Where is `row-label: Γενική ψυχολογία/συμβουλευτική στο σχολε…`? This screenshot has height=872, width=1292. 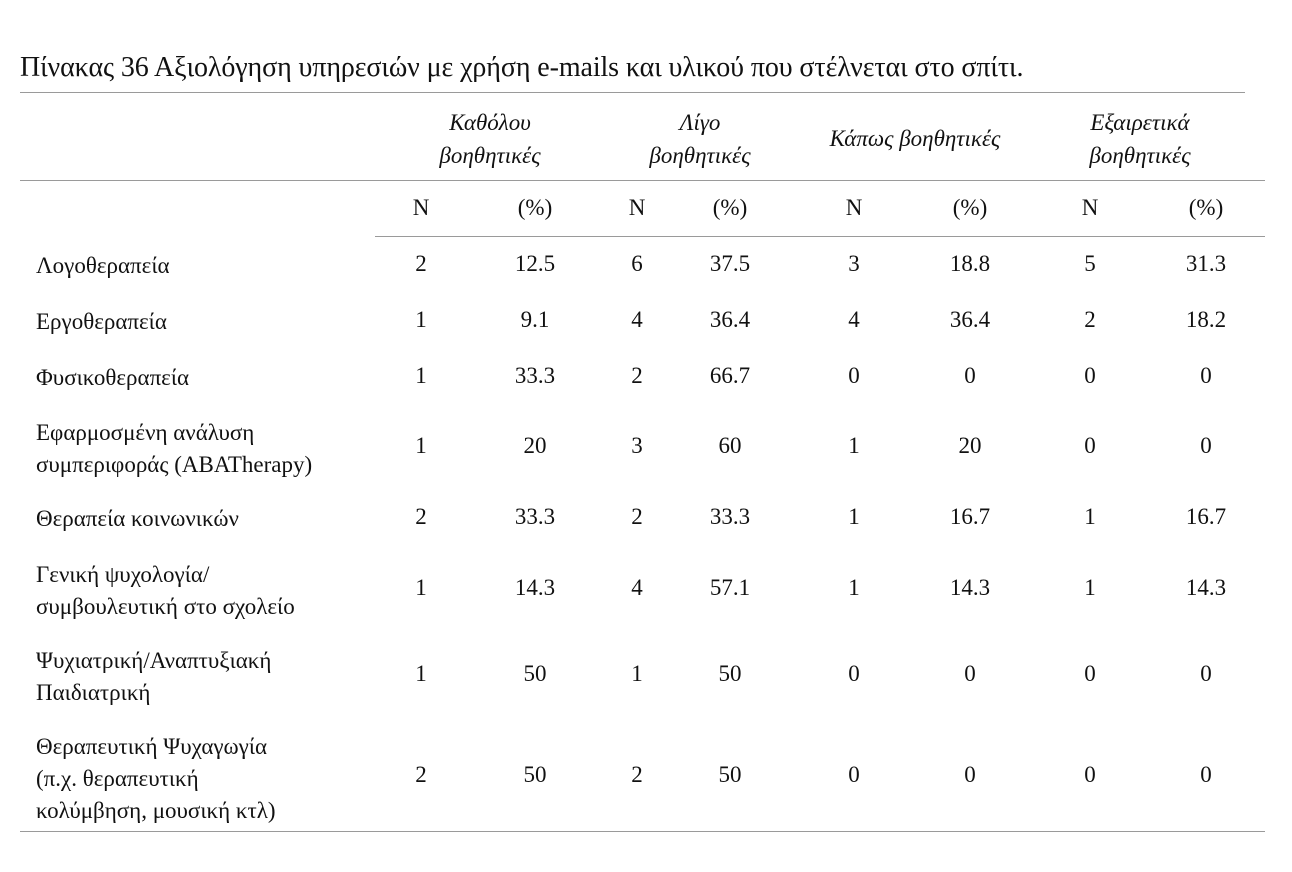
row-label: Γενική ψυχολογία/συμβουλευτική στο σχολε… is located at coordinates (165, 590).